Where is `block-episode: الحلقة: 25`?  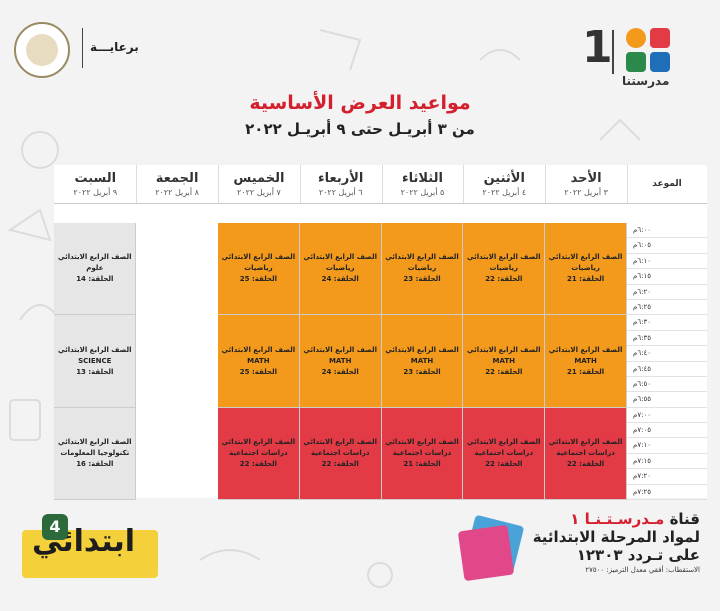 block-episode: الحلقة: 25 is located at coordinates (258, 371).